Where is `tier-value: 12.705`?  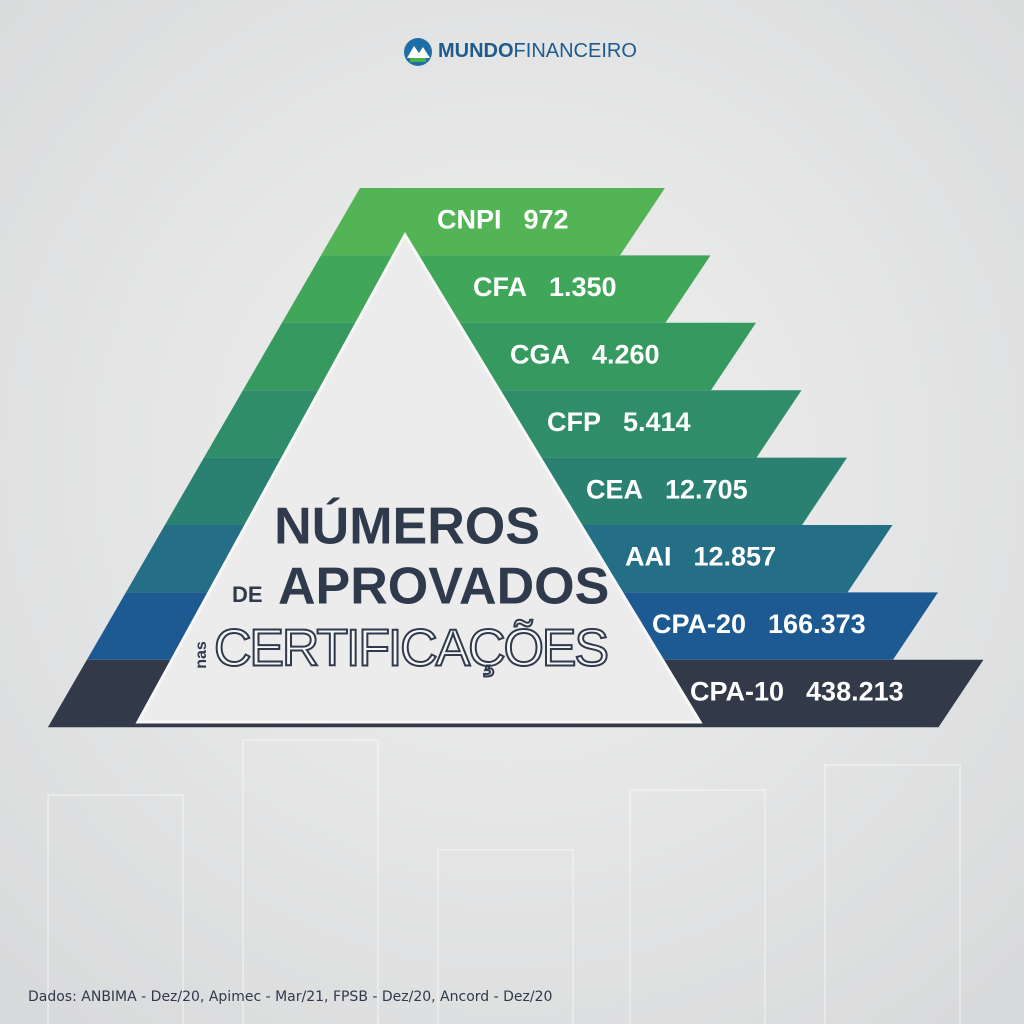 tier-value: 12.705 is located at coordinates (706, 489).